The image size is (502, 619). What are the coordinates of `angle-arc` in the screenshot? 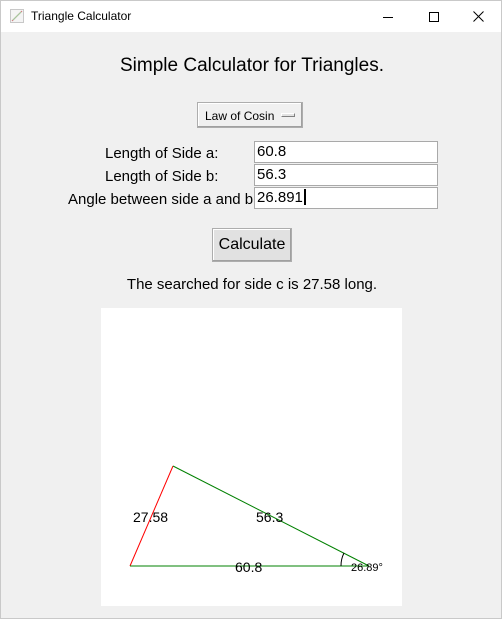 It's located at (342, 559).